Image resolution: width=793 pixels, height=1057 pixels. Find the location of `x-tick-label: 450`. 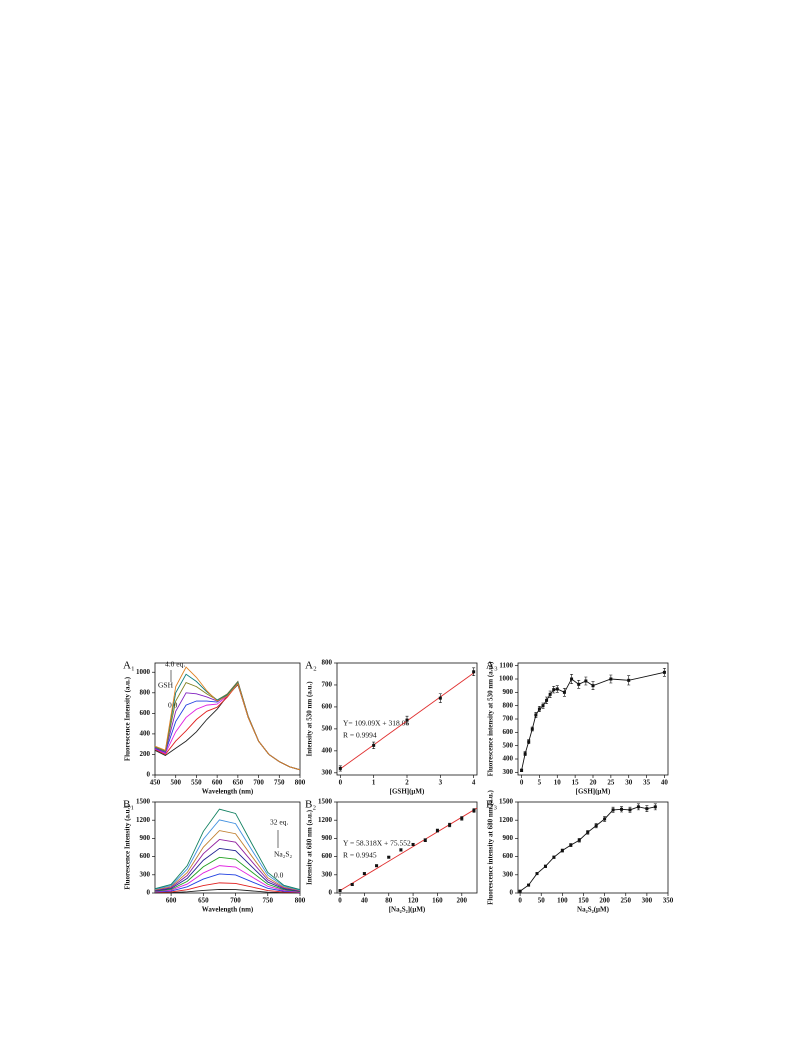

x-tick-label: 450 is located at coordinates (155, 783).